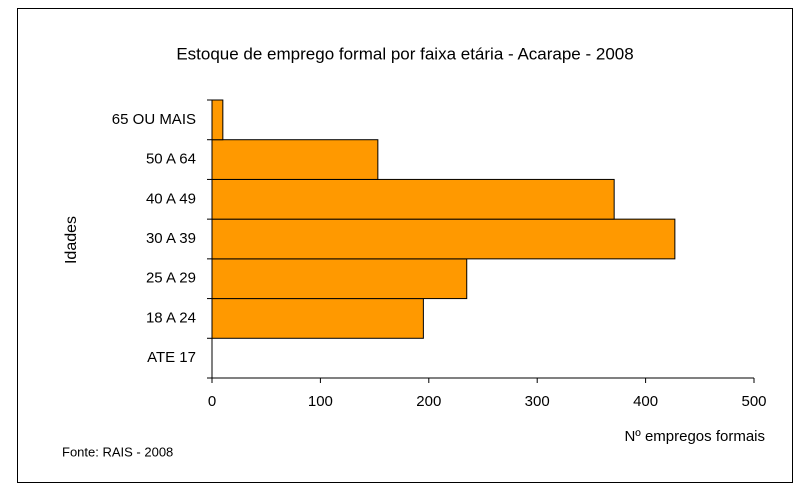  What do you see at coordinates (212, 401) in the screenshot?
I see `x-tick-label: 0` at bounding box center [212, 401].